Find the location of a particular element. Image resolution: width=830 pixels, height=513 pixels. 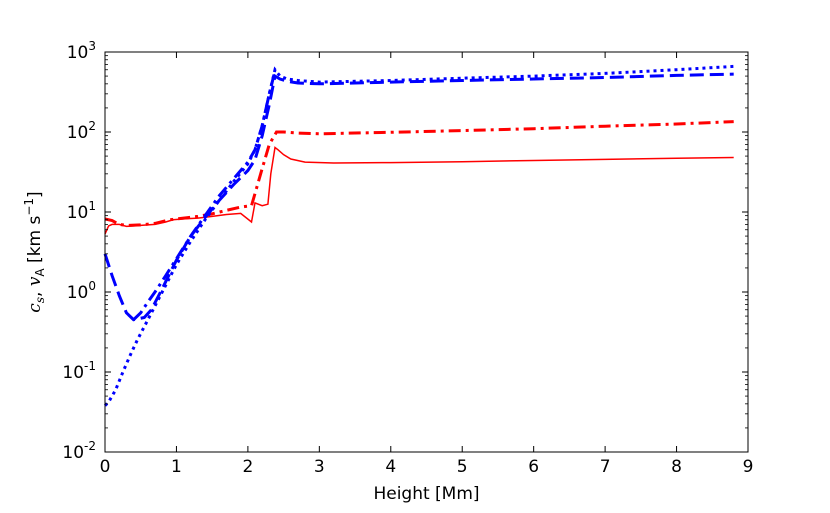

x-tick-label: 1 is located at coordinates (176, 467).